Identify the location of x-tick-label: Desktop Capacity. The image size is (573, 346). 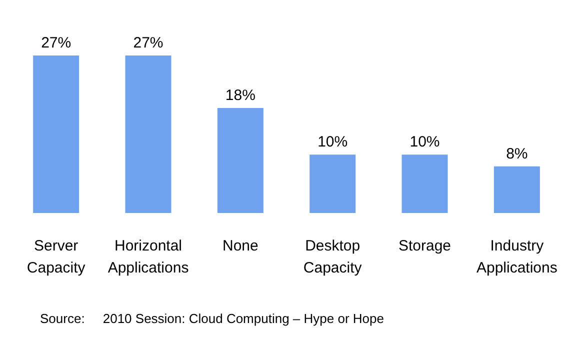
(332, 257).